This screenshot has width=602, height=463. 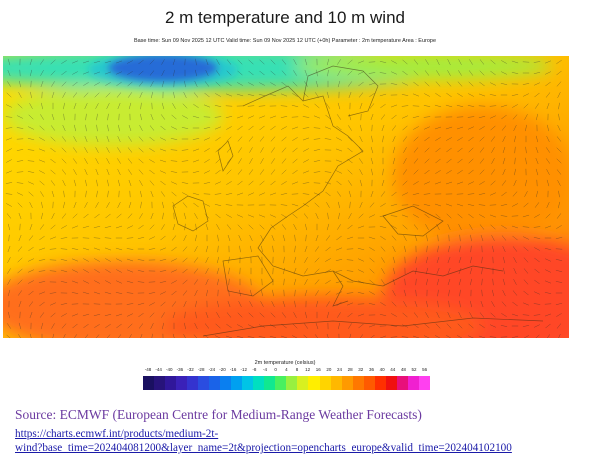 I want to click on legend-tick: -12, so click(x=244, y=369).